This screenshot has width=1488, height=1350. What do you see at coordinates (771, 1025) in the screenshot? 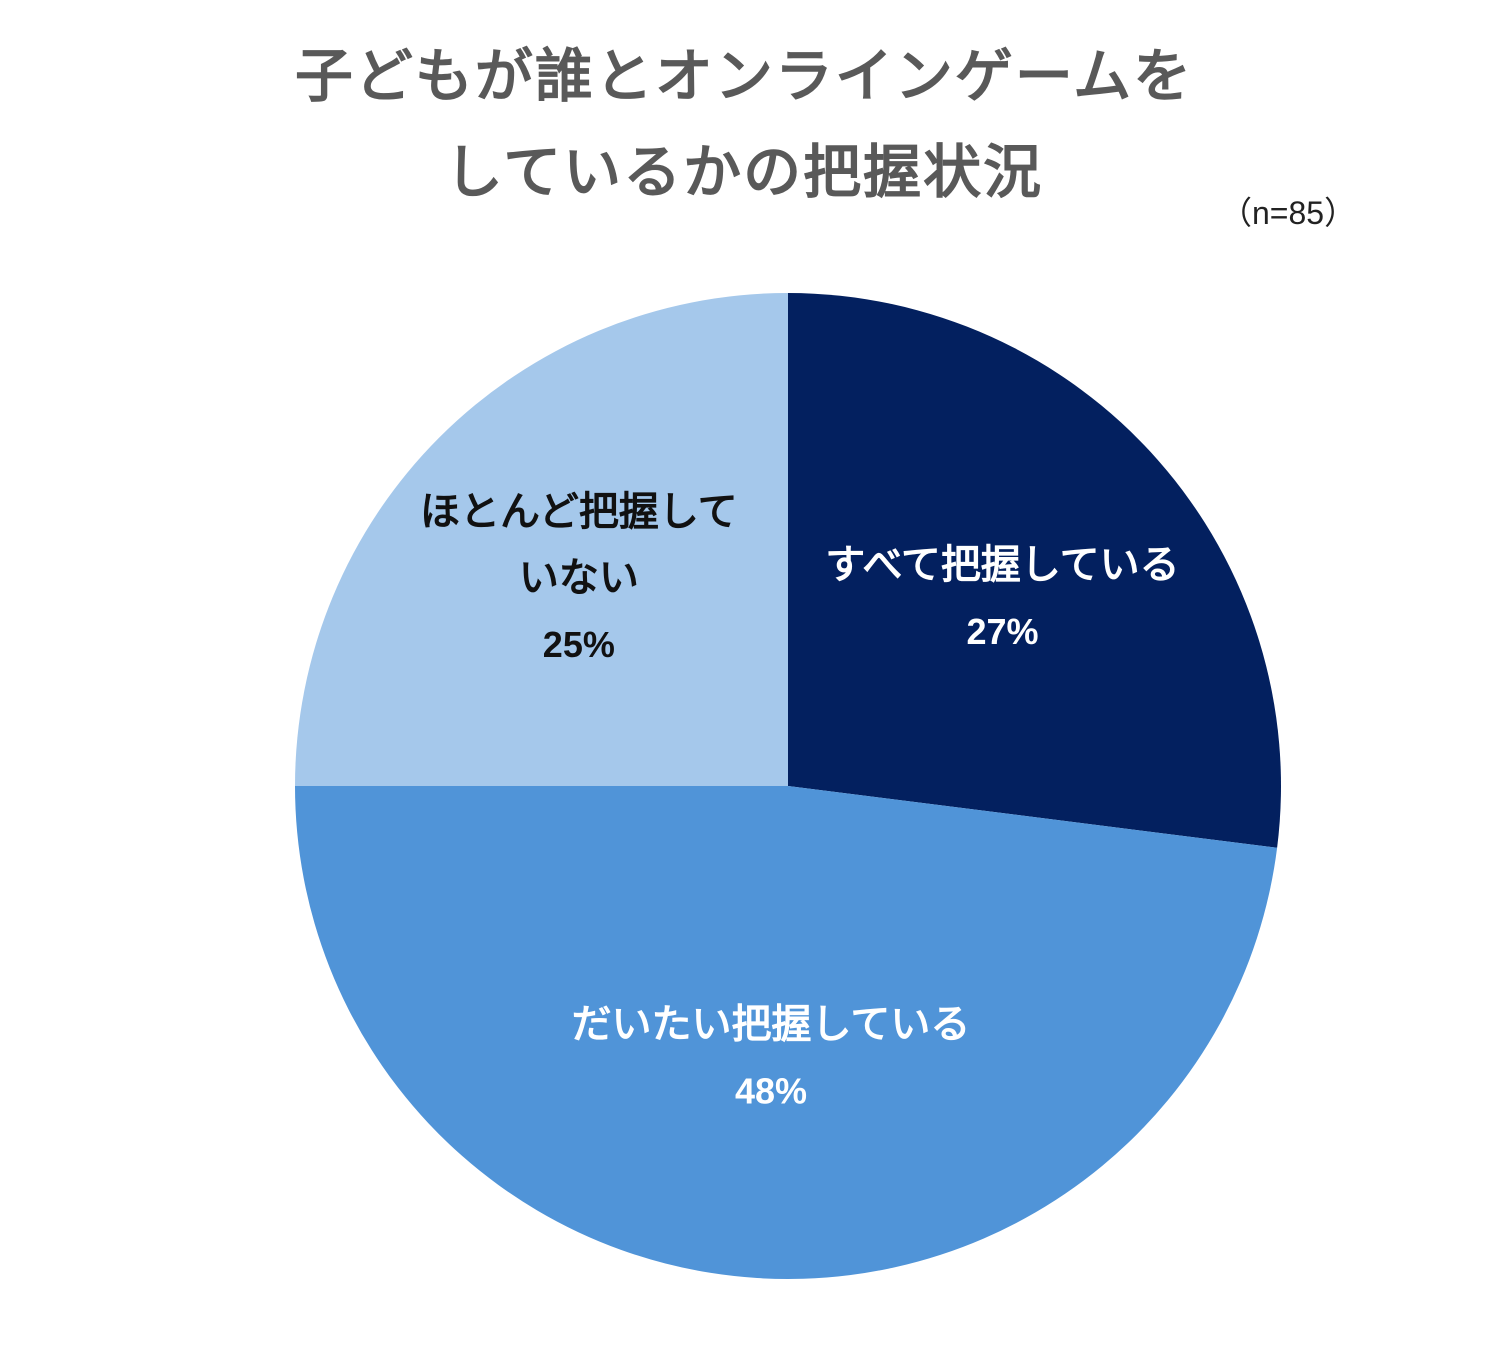
I see `slice-label-mostly-known: だいたい把握している` at bounding box center [771, 1025].